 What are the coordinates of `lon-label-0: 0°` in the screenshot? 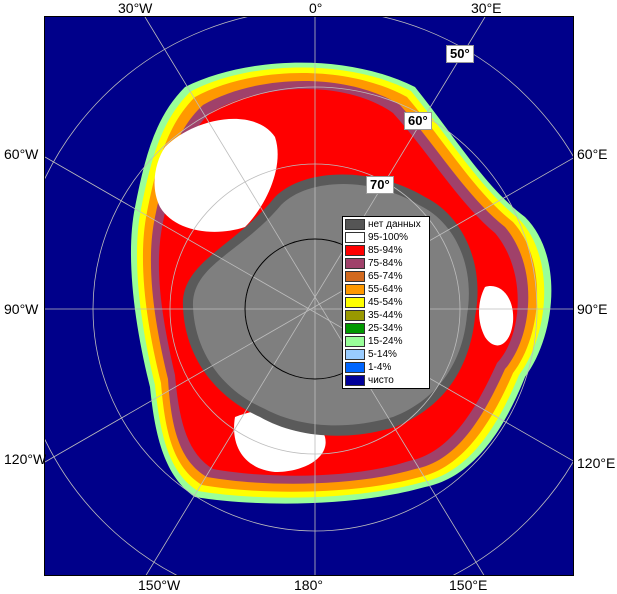 It's located at (316, 8).